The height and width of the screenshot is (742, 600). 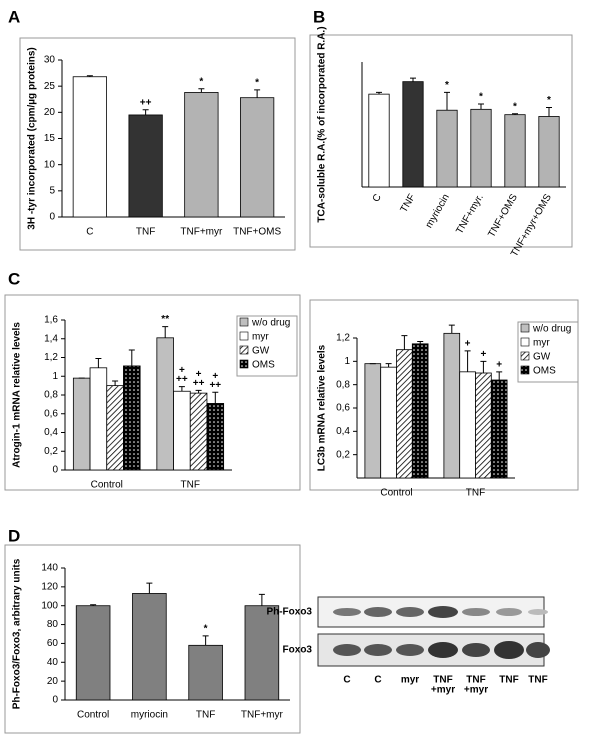 What do you see at coordinates (17, 633) in the screenshot?
I see `y-axis-label: Ph-Foxo3/Foxo3, arbitrary units` at bounding box center [17, 633].